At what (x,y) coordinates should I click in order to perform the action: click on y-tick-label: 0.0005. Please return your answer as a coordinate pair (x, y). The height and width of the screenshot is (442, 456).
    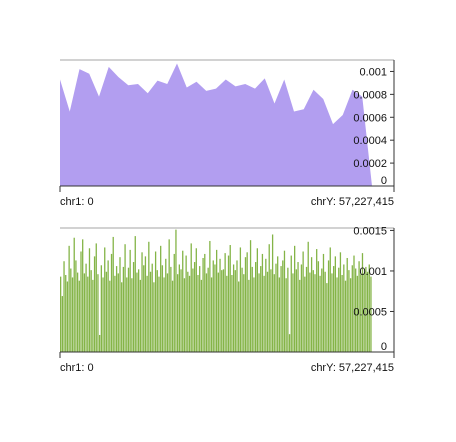
    Looking at the image, I should click on (370, 312).